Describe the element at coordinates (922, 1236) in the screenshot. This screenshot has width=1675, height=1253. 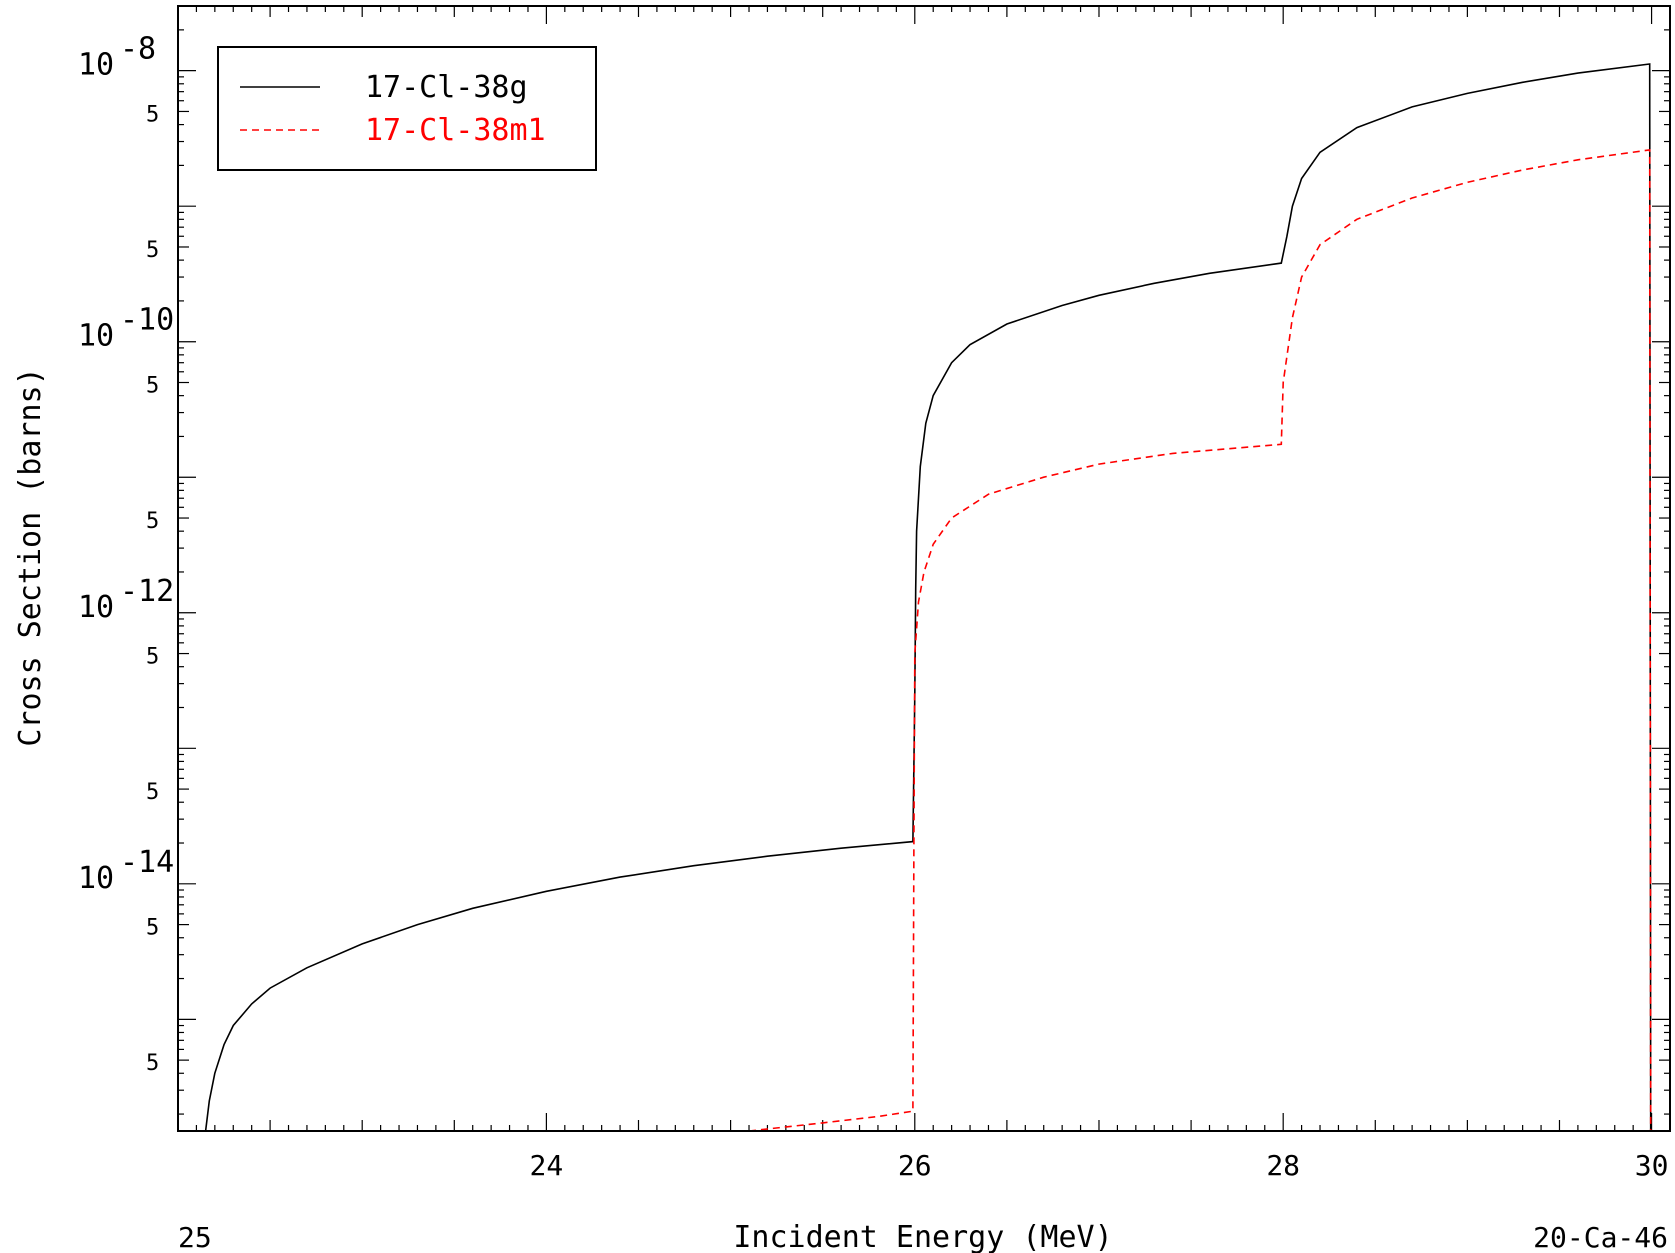
I see `x-axis-label: Incident Energy (MeV)` at that location.